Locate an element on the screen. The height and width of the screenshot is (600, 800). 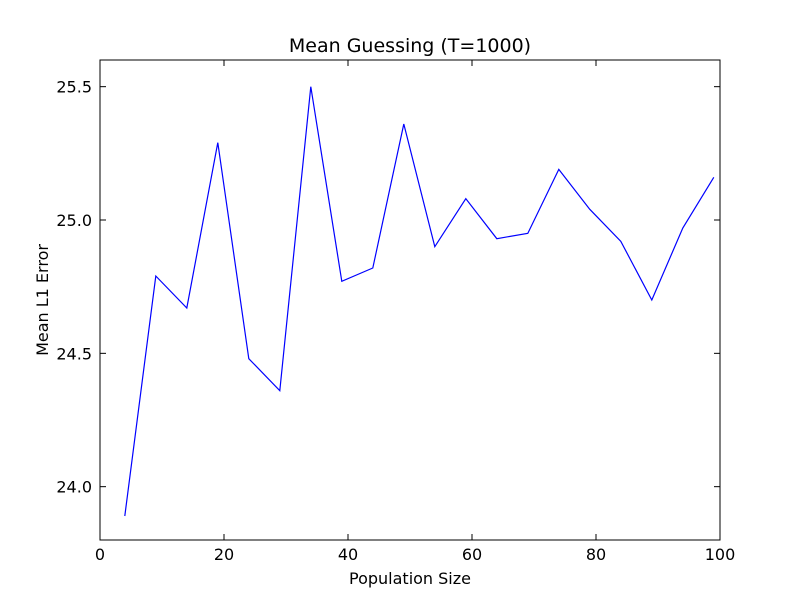
y-tick-label: 25.5 is located at coordinates (74, 87).